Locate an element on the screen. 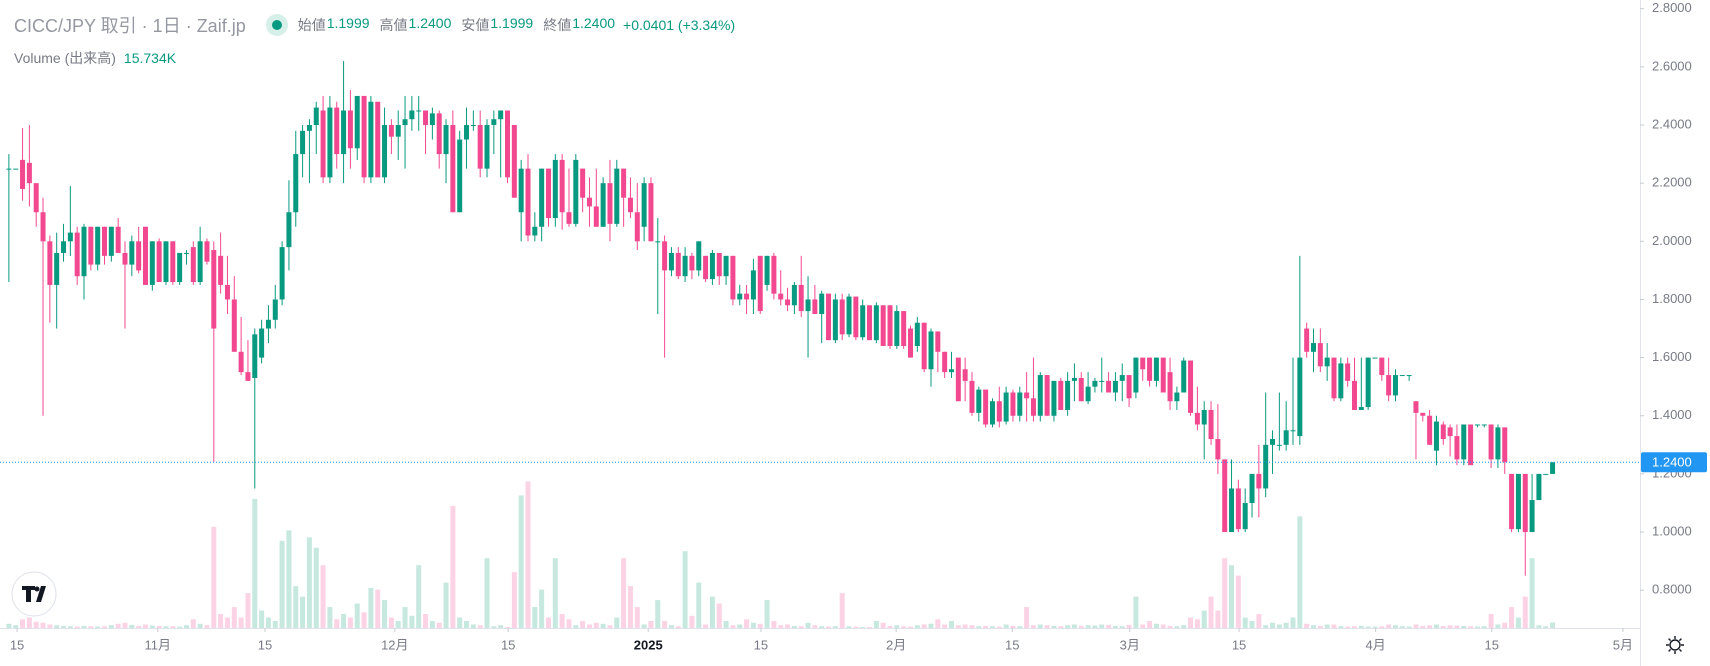  x-tick-label: 12月 is located at coordinates (394, 644).